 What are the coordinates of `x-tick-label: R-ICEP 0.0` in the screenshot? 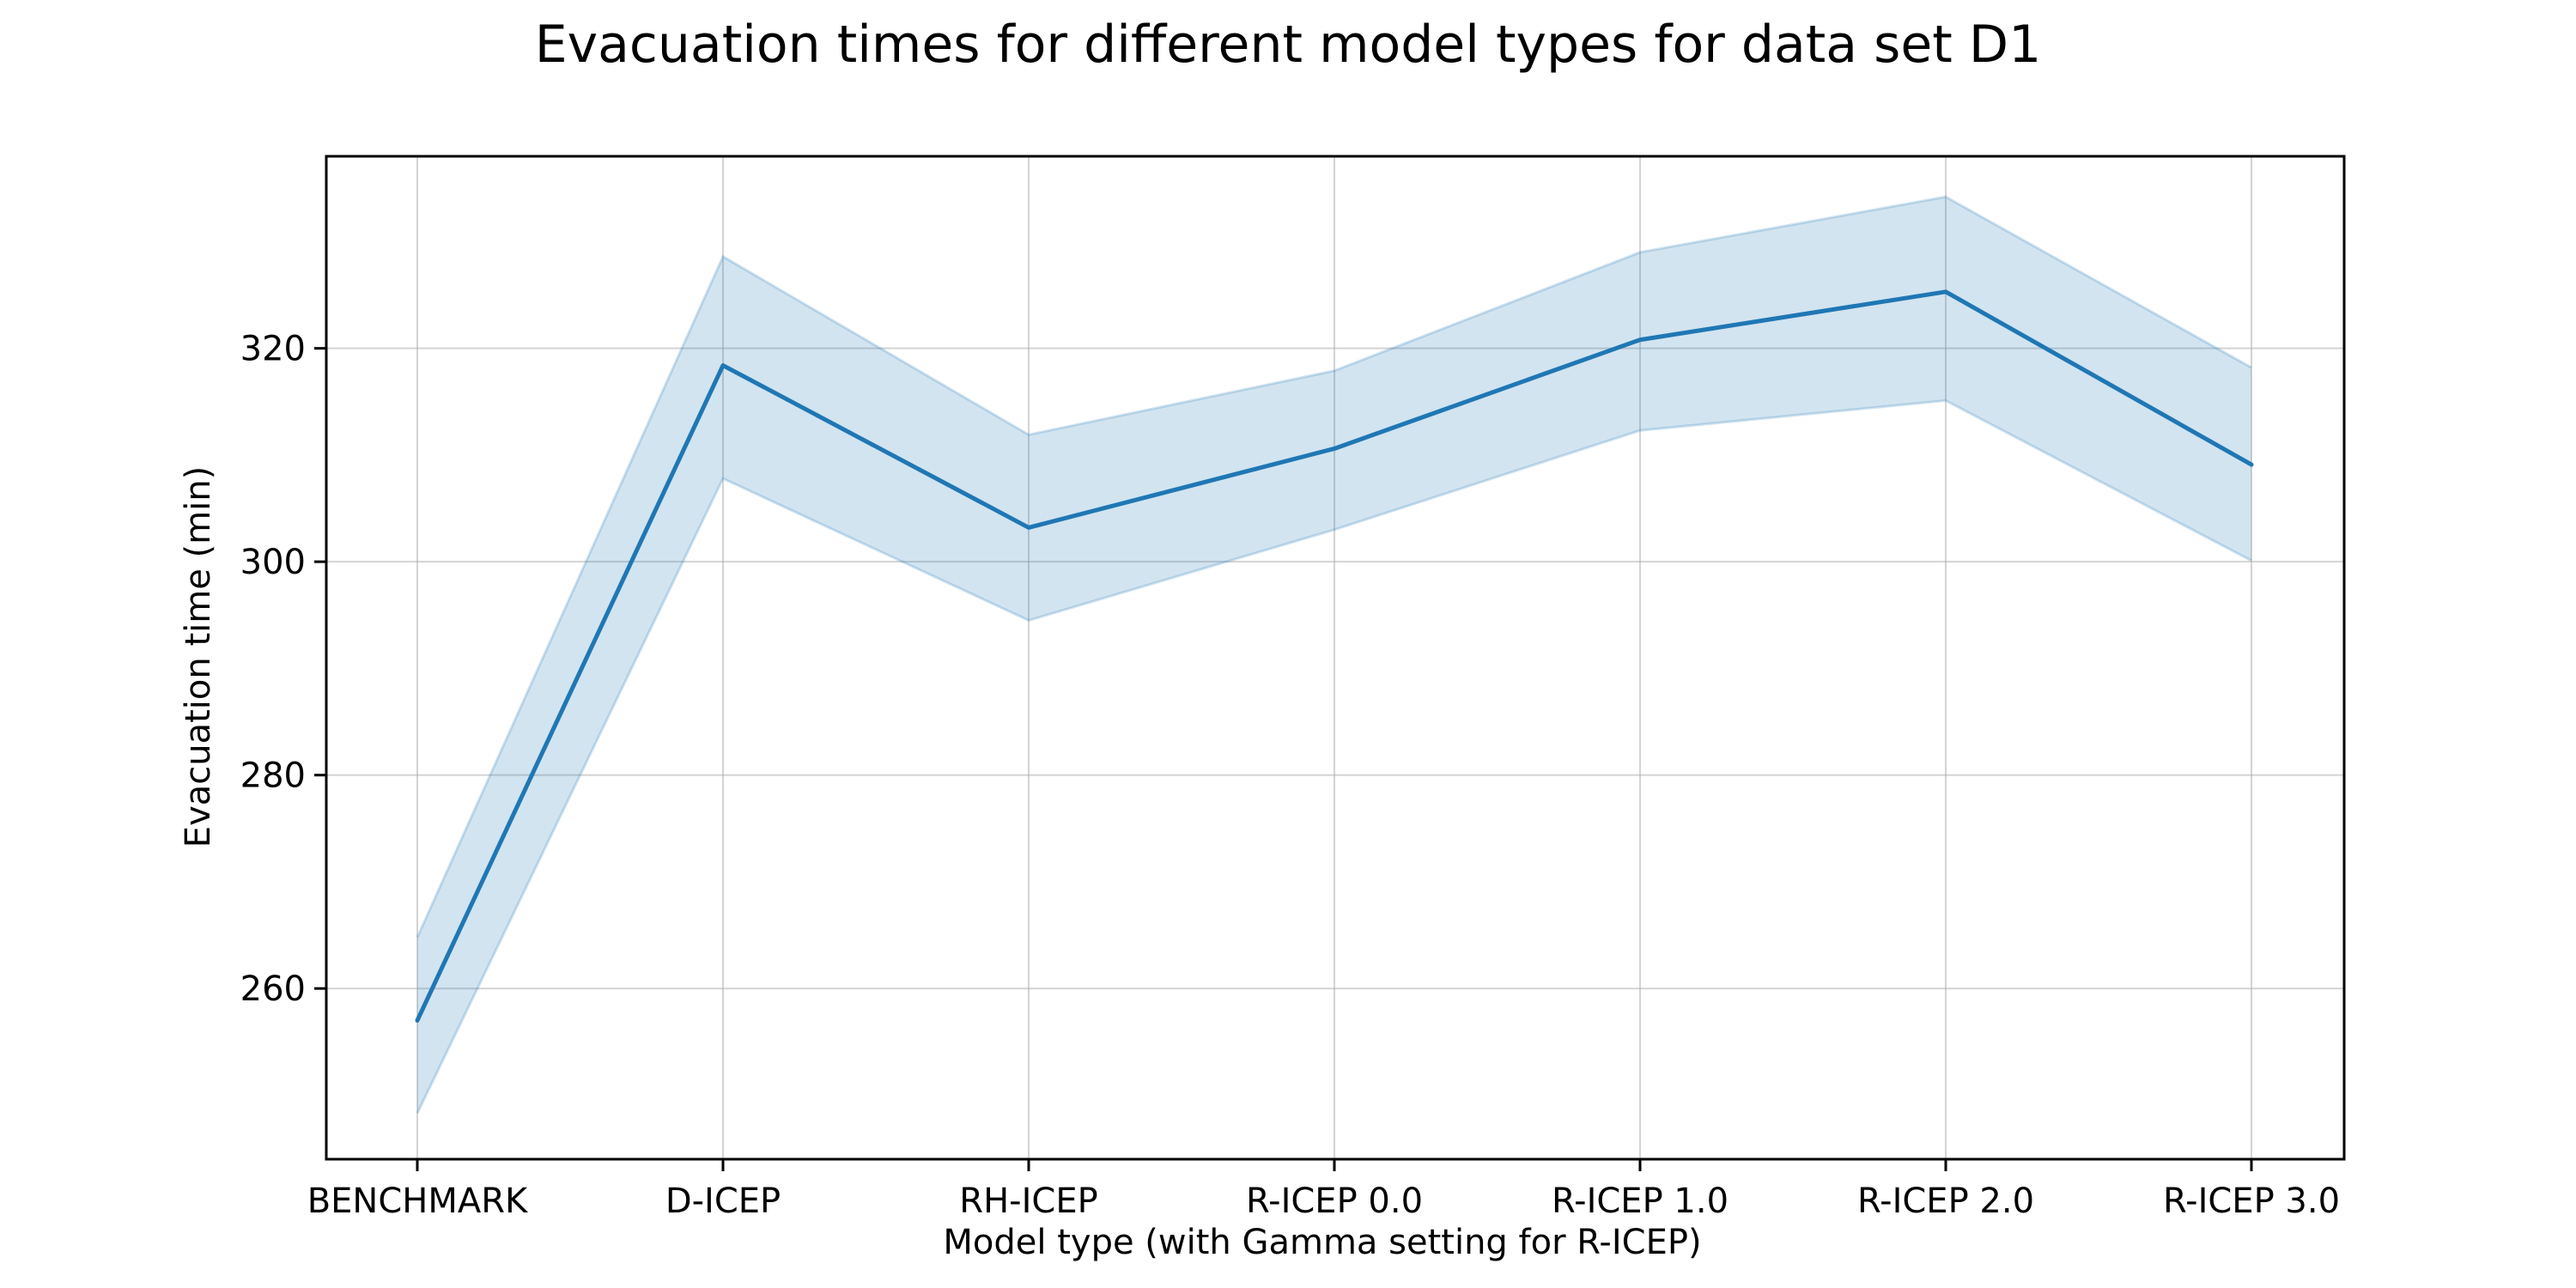 It's located at (1334, 1202).